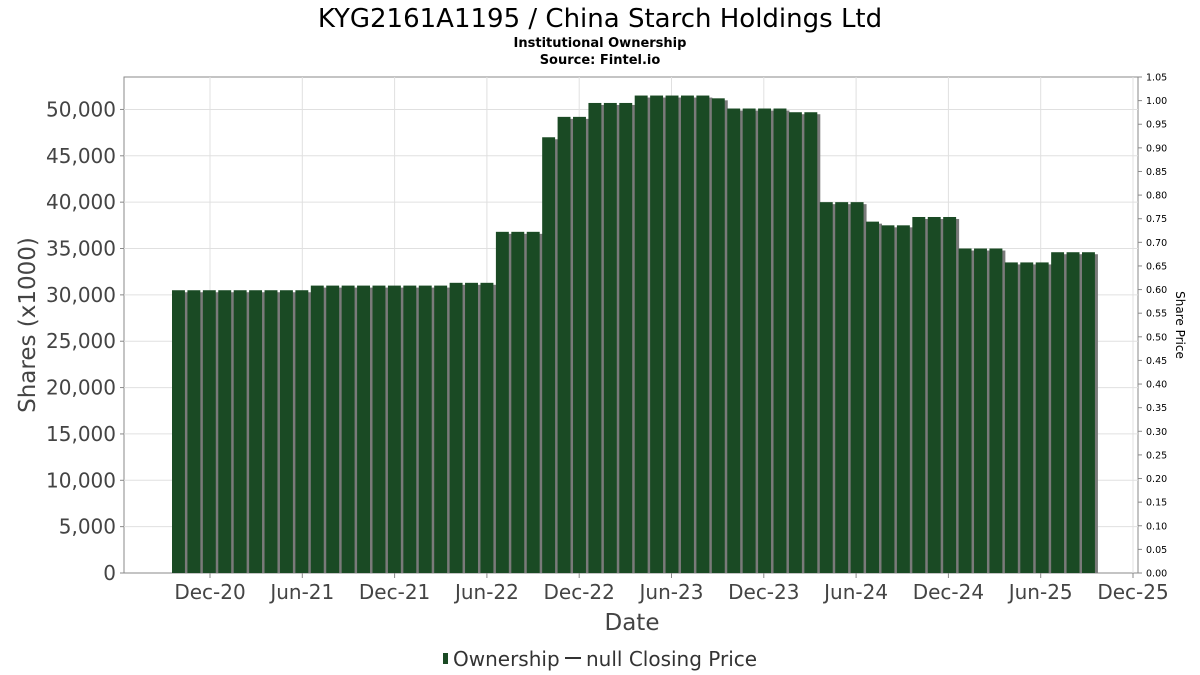  What do you see at coordinates (1132, 592) in the screenshot?
I see `x-tick-label: Dec-25` at bounding box center [1132, 592].